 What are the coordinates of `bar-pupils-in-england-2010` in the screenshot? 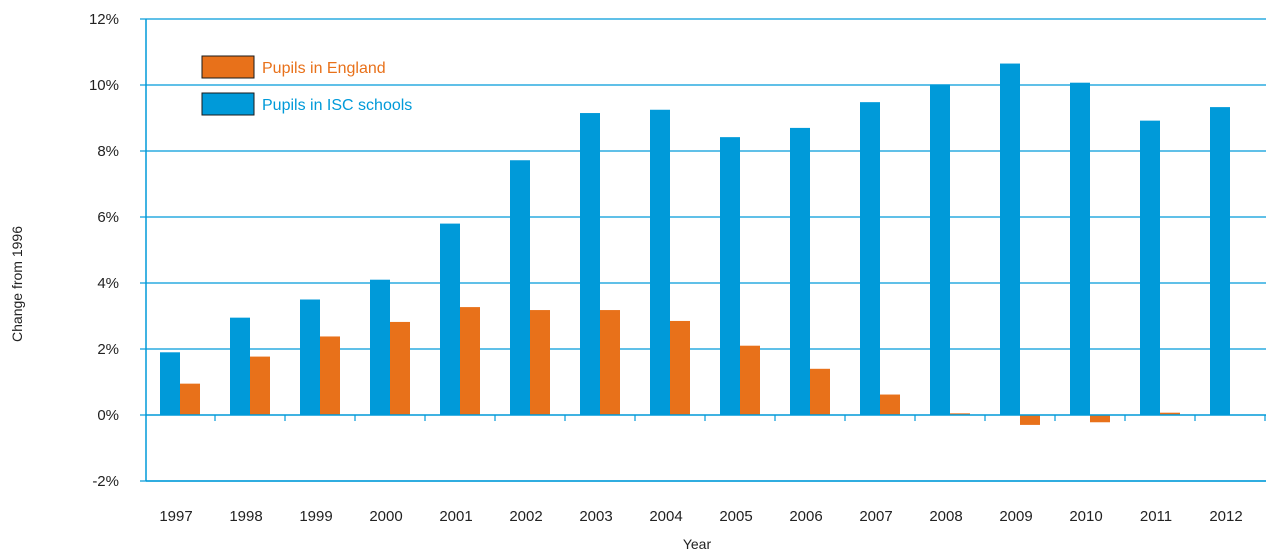 It's located at (1100, 419).